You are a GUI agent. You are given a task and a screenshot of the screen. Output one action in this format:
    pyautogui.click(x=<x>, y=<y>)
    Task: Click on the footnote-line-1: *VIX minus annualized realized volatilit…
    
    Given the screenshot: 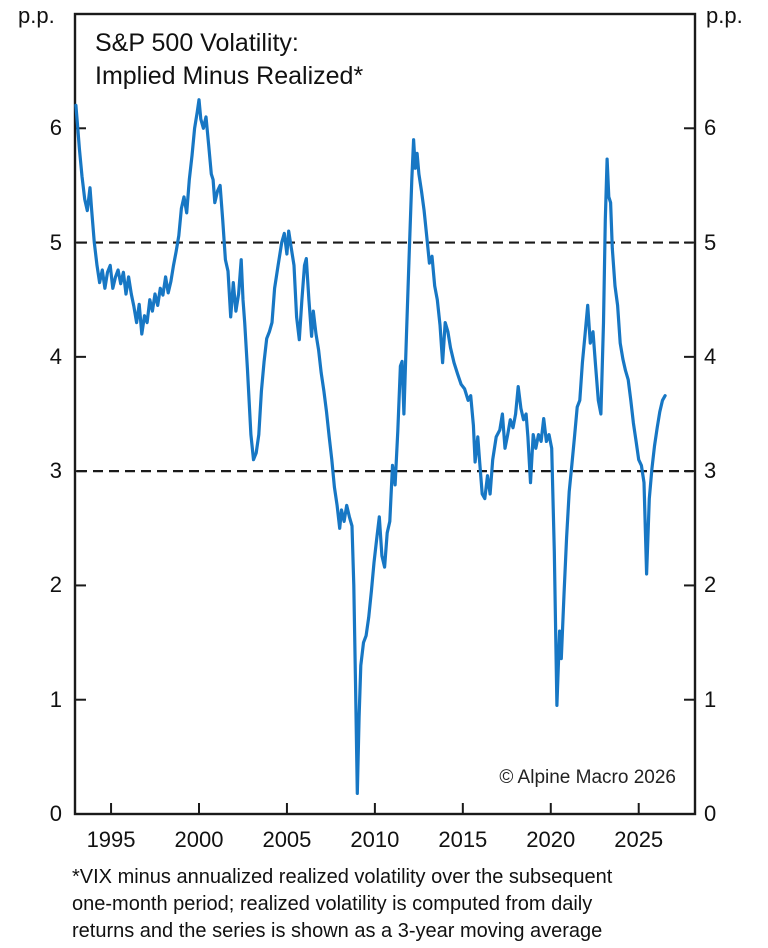 What is the action you would take?
    pyautogui.click(x=342, y=877)
    